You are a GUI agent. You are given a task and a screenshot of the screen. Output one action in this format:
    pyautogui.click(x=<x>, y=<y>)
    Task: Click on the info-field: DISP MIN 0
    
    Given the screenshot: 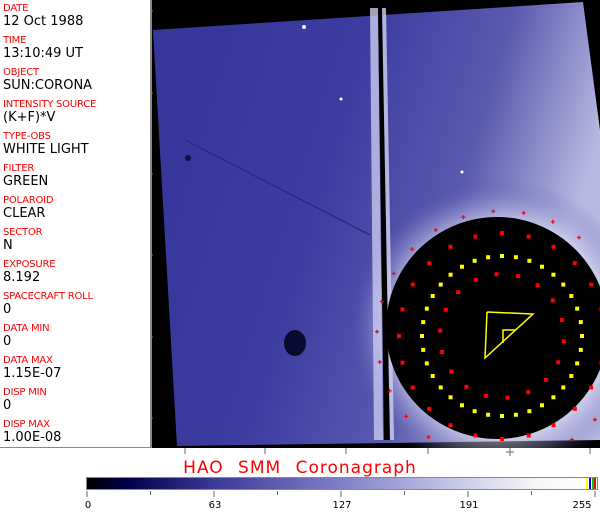 What is the action you would take?
    pyautogui.click(x=25, y=400)
    